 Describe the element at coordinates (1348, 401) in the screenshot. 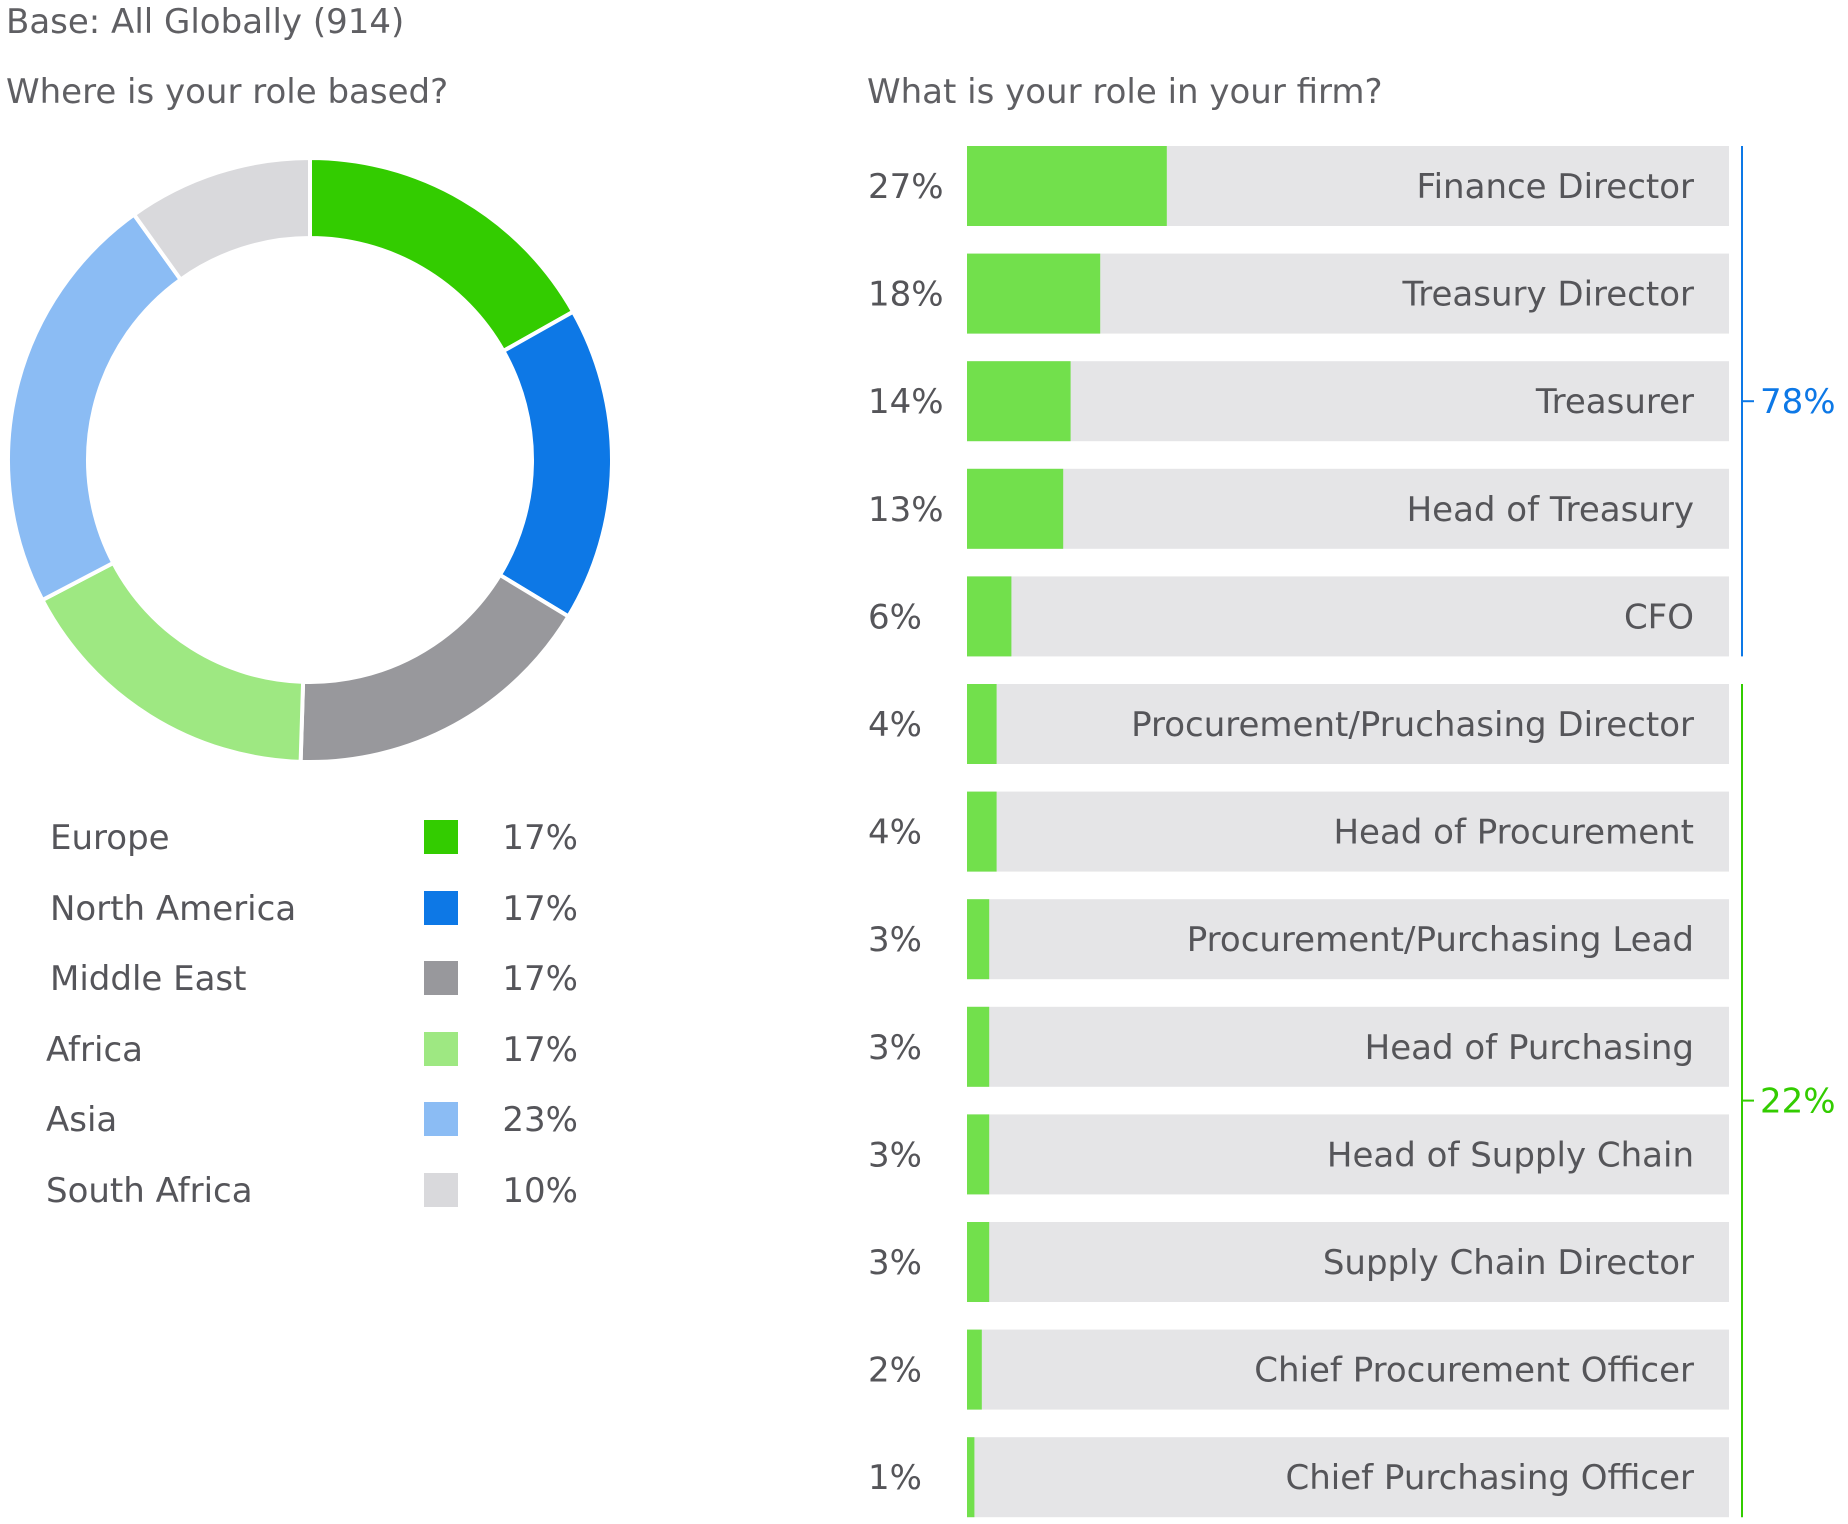

I see `bar-track-treasurer` at that location.